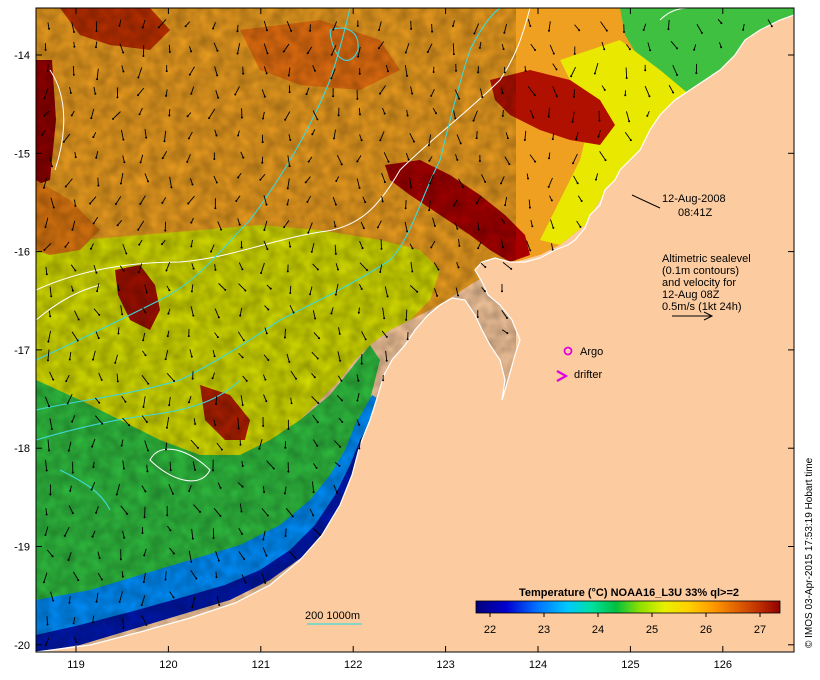 The image size is (820, 680). Describe the element at coordinates (588, 375) in the screenshot. I see `drifter-label: drifter` at that location.